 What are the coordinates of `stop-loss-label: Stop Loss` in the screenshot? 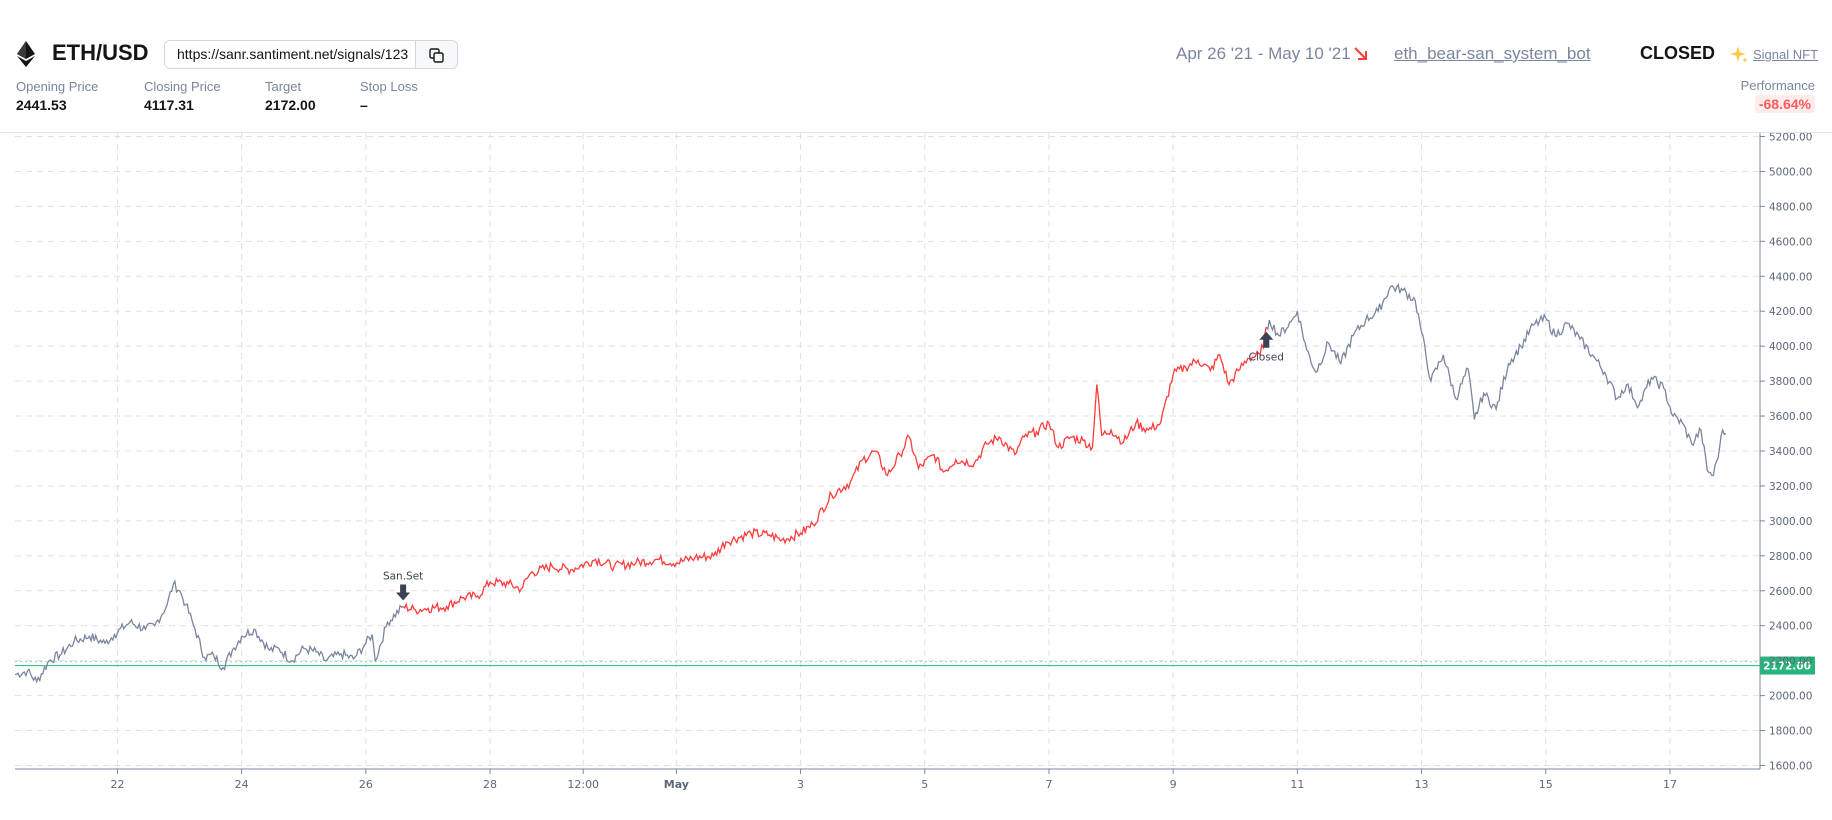 It's located at (389, 86).